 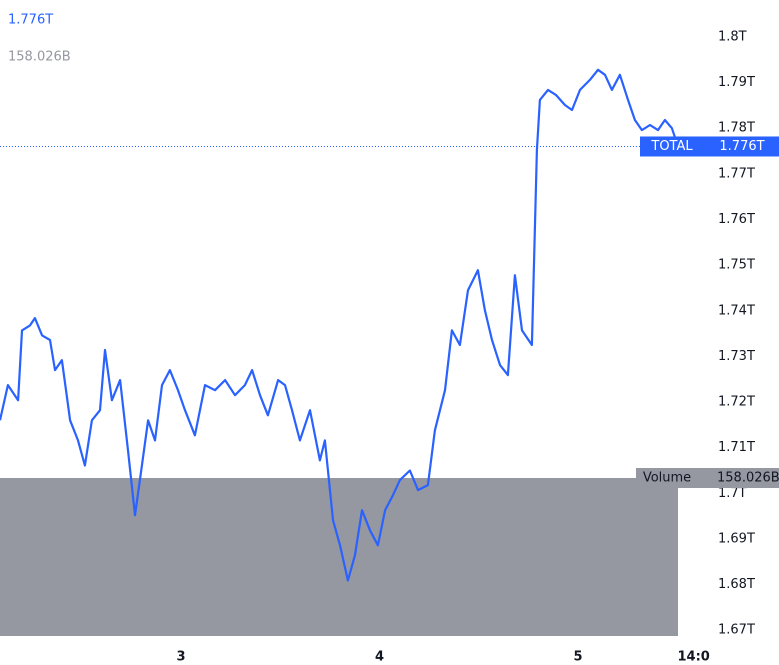 What do you see at coordinates (736, 82) in the screenshot?
I see `y-tick-label: 1.79T` at bounding box center [736, 82].